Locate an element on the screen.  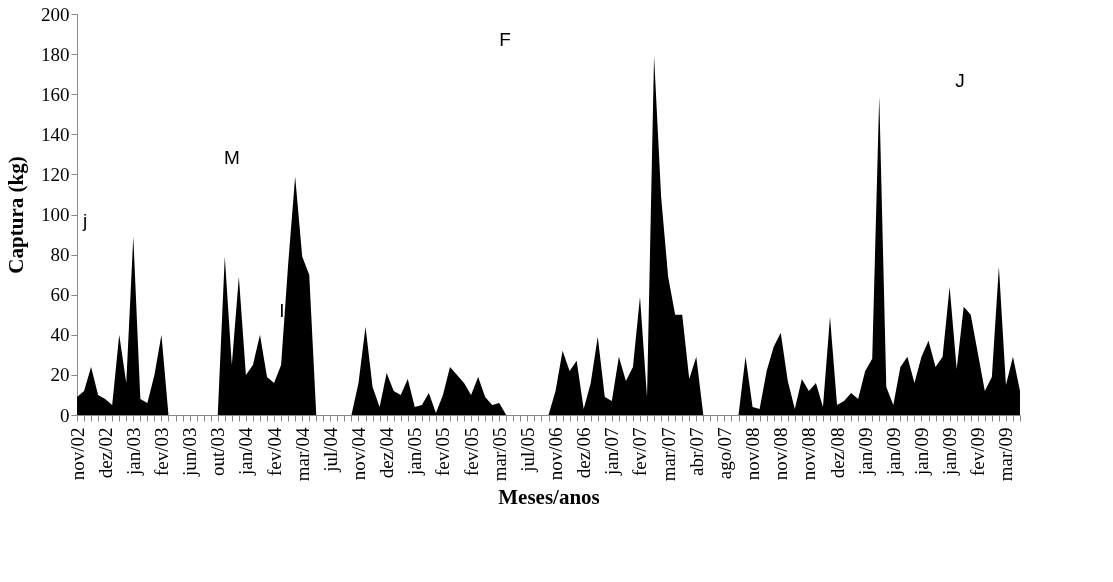
annotation: j is located at coordinates (84, 220).